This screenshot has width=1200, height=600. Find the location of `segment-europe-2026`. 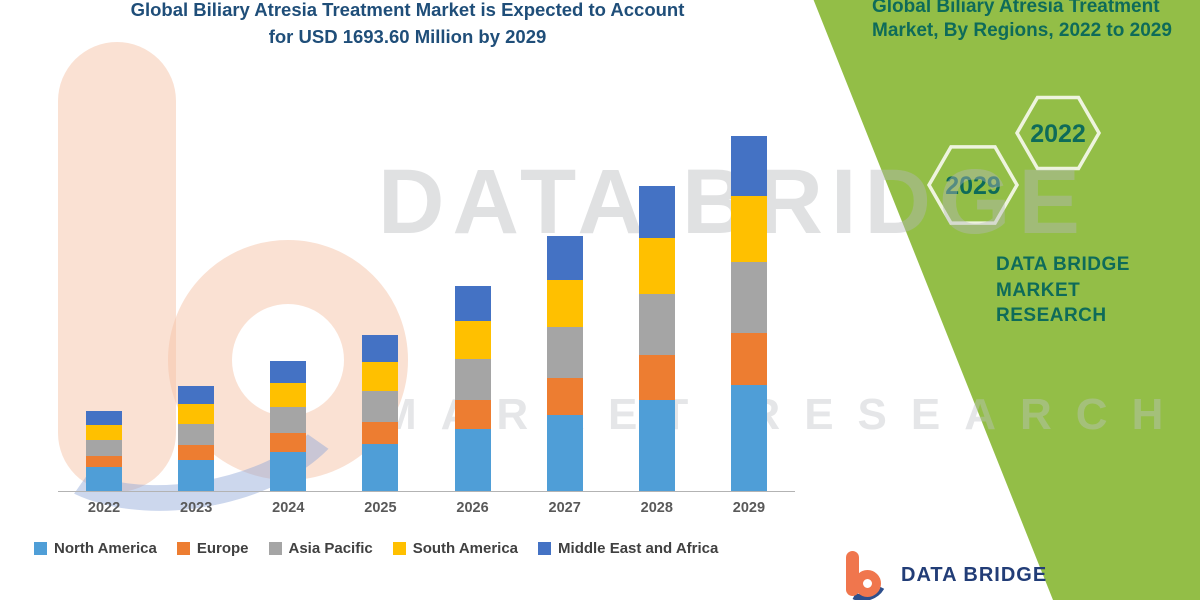

segment-europe-2026 is located at coordinates (472, 414).